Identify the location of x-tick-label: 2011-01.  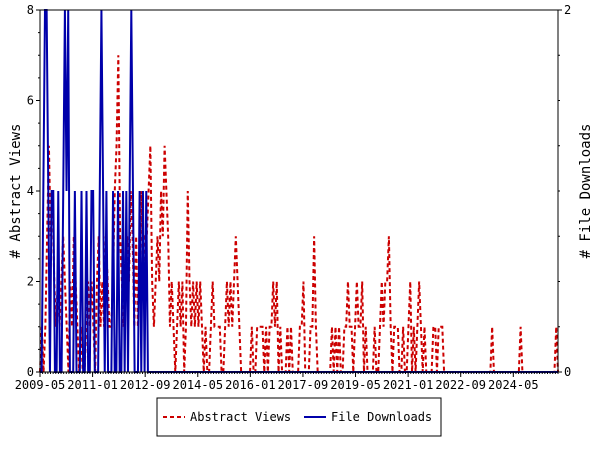
(92, 385).